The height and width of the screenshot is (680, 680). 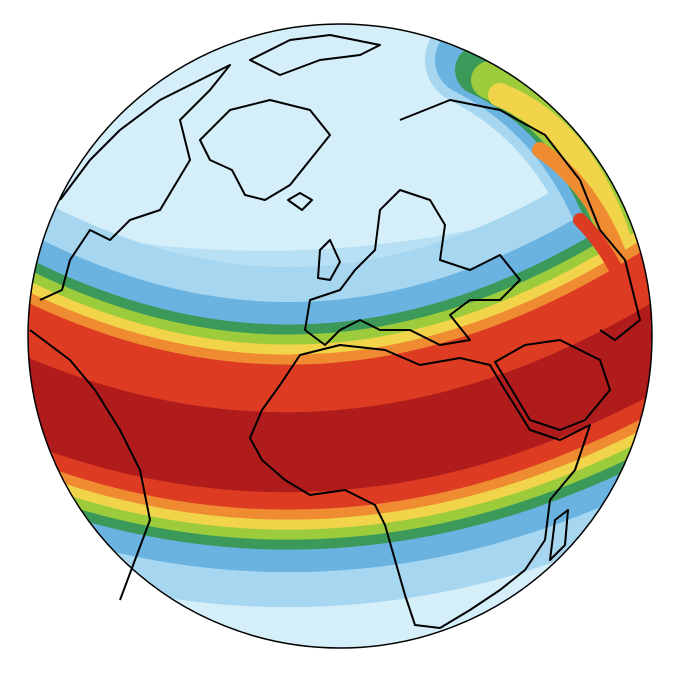 What do you see at coordinates (265, 150) in the screenshot?
I see `coastline-greenland` at bounding box center [265, 150].